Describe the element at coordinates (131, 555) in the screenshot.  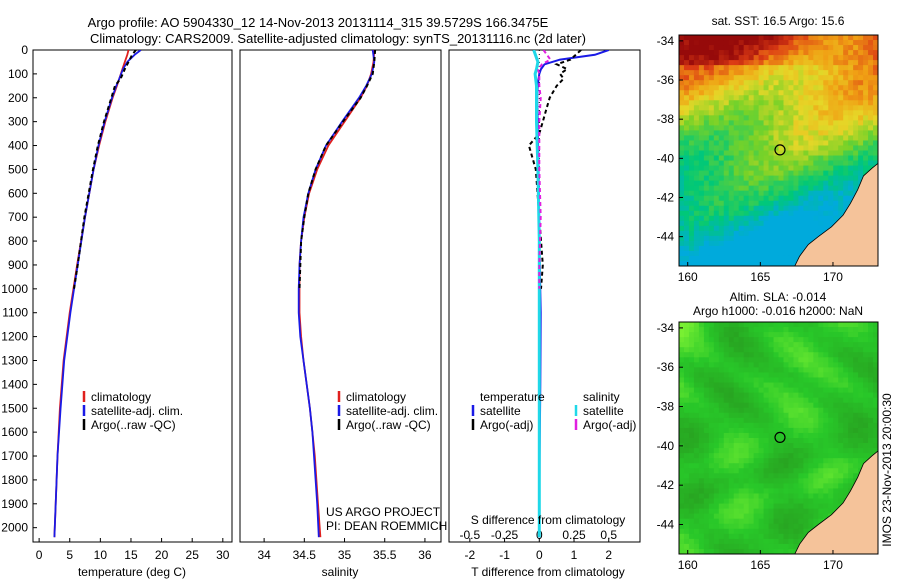
I see `x-tick-label: 15` at that location.